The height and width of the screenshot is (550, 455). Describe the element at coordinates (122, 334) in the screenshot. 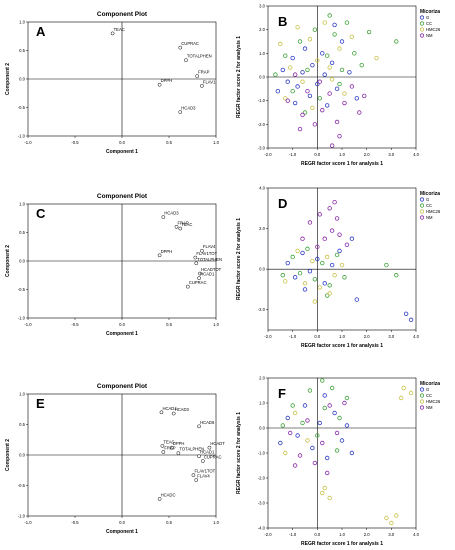

I see `x-axis-title: Component 1` at that location.